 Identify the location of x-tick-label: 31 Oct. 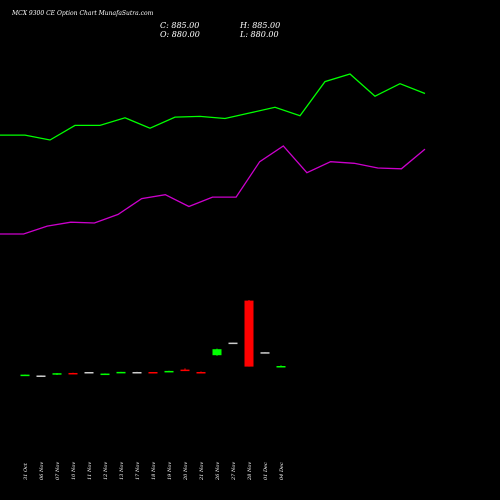
(26, 471).